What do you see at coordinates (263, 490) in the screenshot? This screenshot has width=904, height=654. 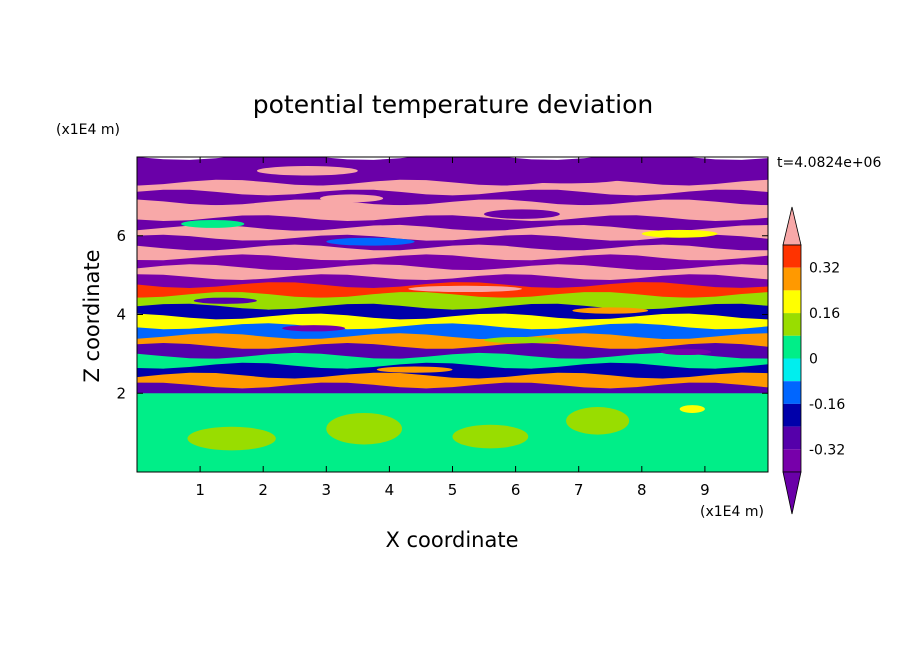 I see `x-tick-label: 2` at bounding box center [263, 490].